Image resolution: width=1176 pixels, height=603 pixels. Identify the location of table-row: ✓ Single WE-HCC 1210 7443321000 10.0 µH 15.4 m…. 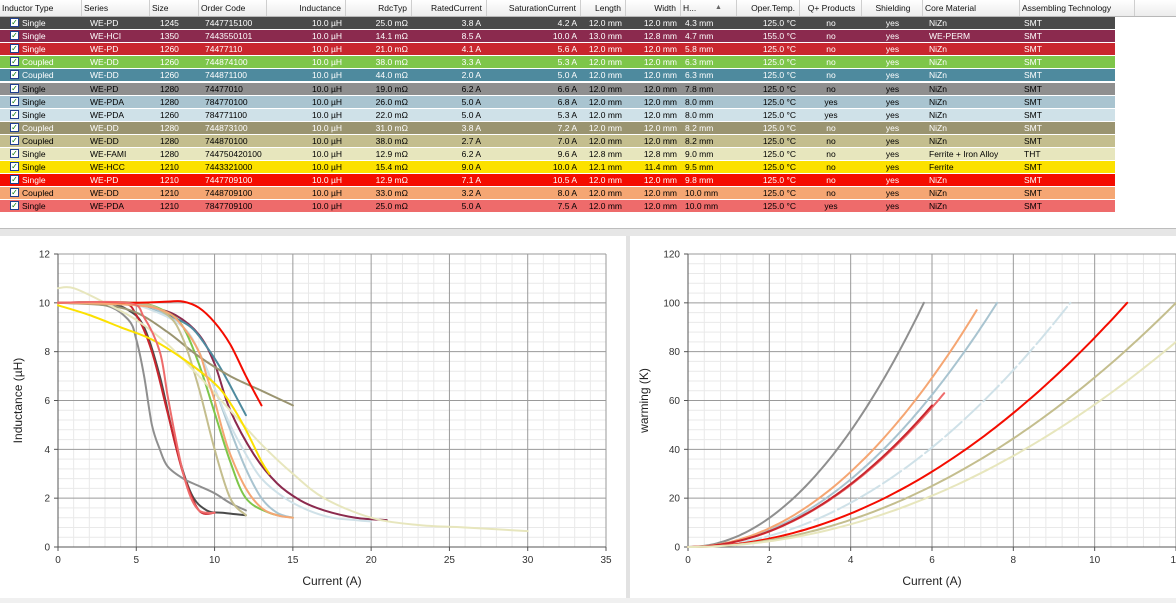
(557, 167).